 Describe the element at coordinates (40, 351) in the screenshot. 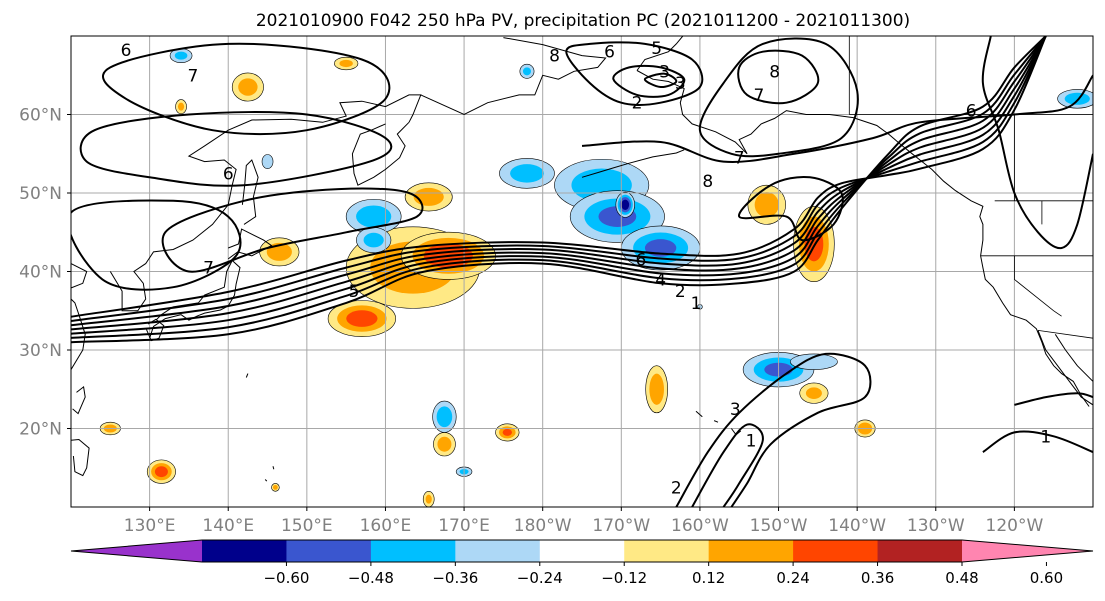

I see `lat-tick-label: 30°N` at that location.